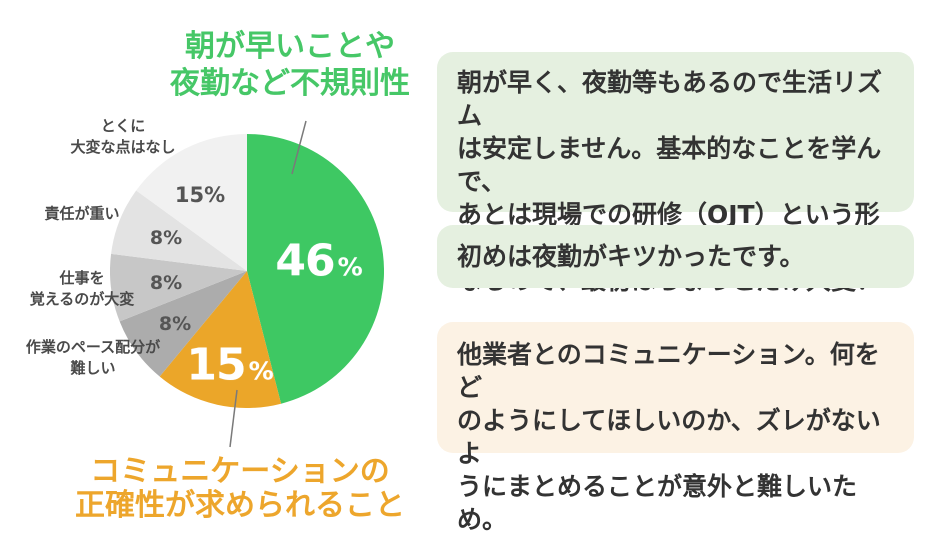  Describe the element at coordinates (82, 288) in the screenshot. I see `slice-label-learning: 仕事を 覚えるのが大変` at that location.